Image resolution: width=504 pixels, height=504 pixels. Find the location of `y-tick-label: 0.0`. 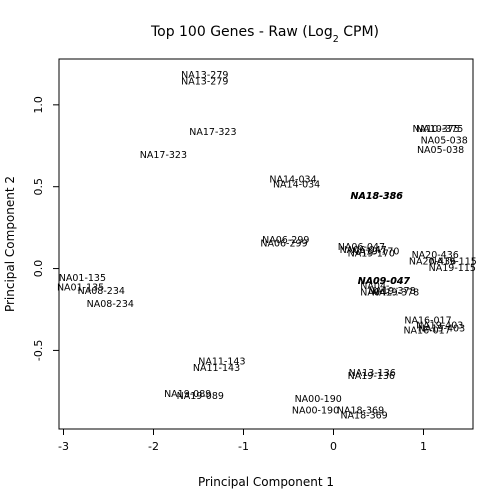

y-tick-label: 0.0 is located at coordinates (38, 269).